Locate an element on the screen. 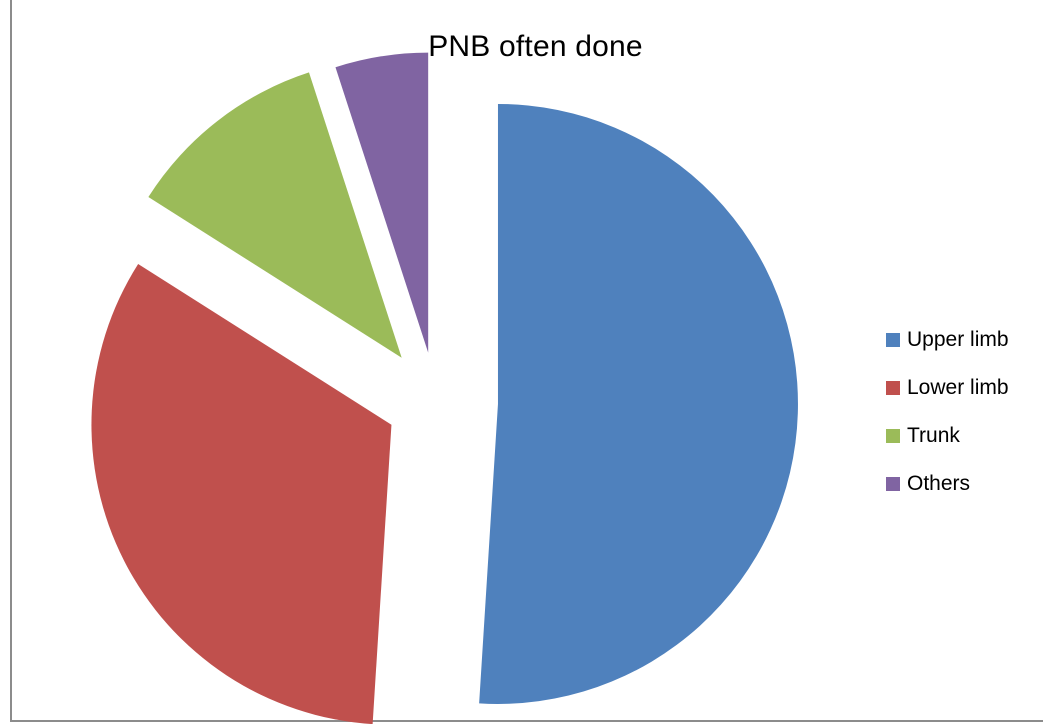  chart-title: PNB often done is located at coordinates (535, 46).